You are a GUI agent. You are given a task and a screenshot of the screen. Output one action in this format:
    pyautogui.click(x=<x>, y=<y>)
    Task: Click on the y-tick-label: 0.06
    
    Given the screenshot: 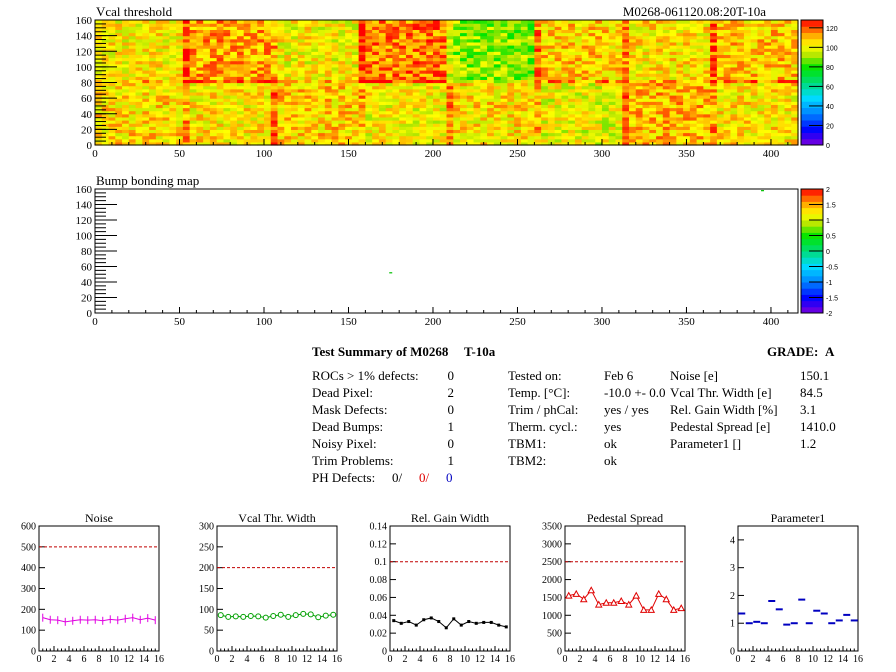 What is the action you would take?
    pyautogui.click(x=379, y=598)
    